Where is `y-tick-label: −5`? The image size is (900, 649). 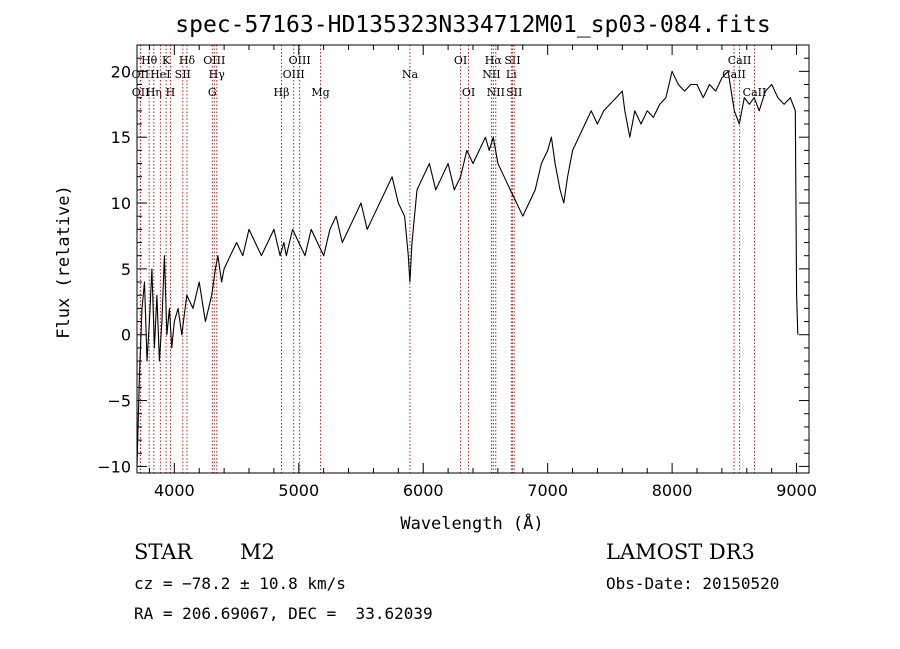
y-tick-label: −5 is located at coordinates (119, 401).